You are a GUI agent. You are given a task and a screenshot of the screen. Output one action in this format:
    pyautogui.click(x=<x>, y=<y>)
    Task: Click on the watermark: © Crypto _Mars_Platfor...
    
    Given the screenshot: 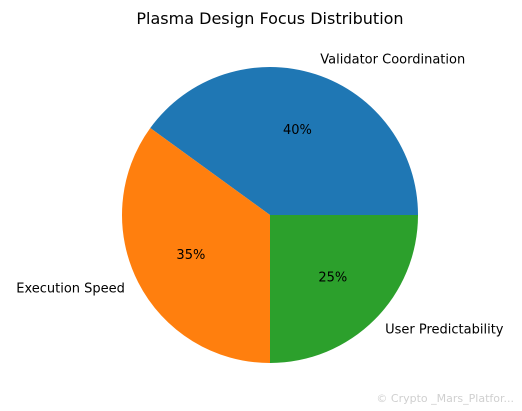 What is the action you would take?
    pyautogui.click(x=445, y=398)
    